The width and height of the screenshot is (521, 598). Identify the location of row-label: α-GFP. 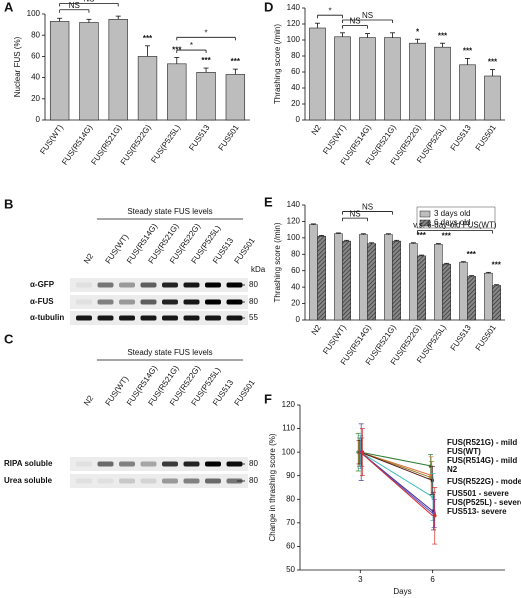
(42, 284).